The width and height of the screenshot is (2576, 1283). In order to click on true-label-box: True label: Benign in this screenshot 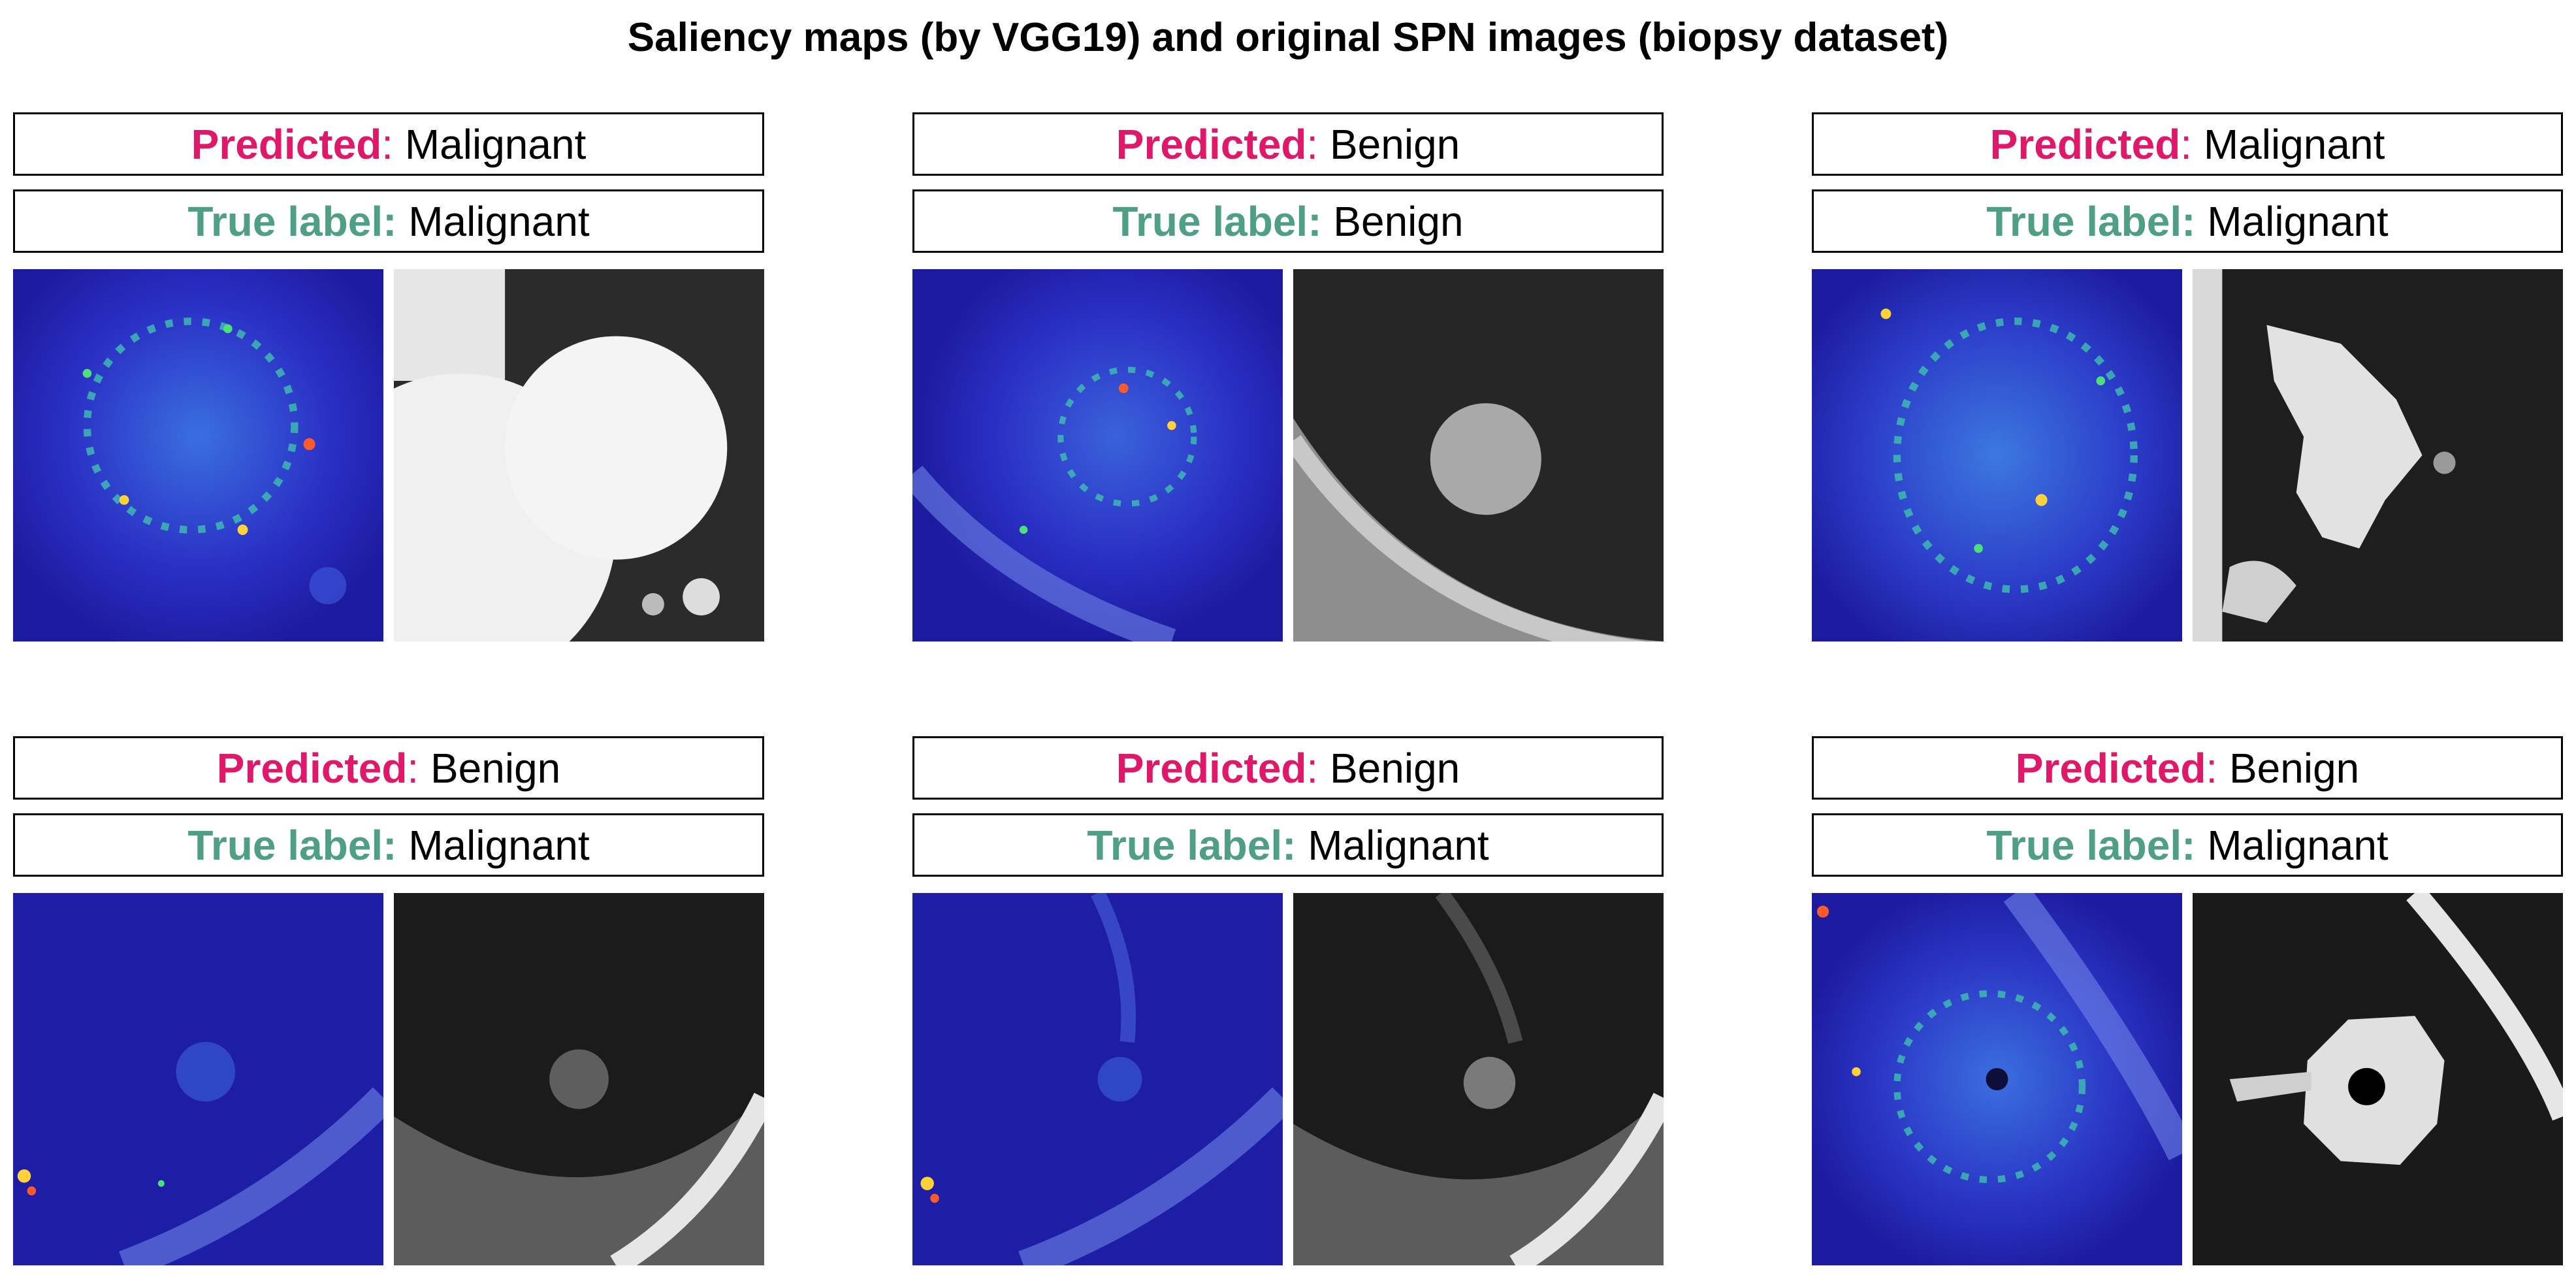, I will do `click(1288, 221)`.